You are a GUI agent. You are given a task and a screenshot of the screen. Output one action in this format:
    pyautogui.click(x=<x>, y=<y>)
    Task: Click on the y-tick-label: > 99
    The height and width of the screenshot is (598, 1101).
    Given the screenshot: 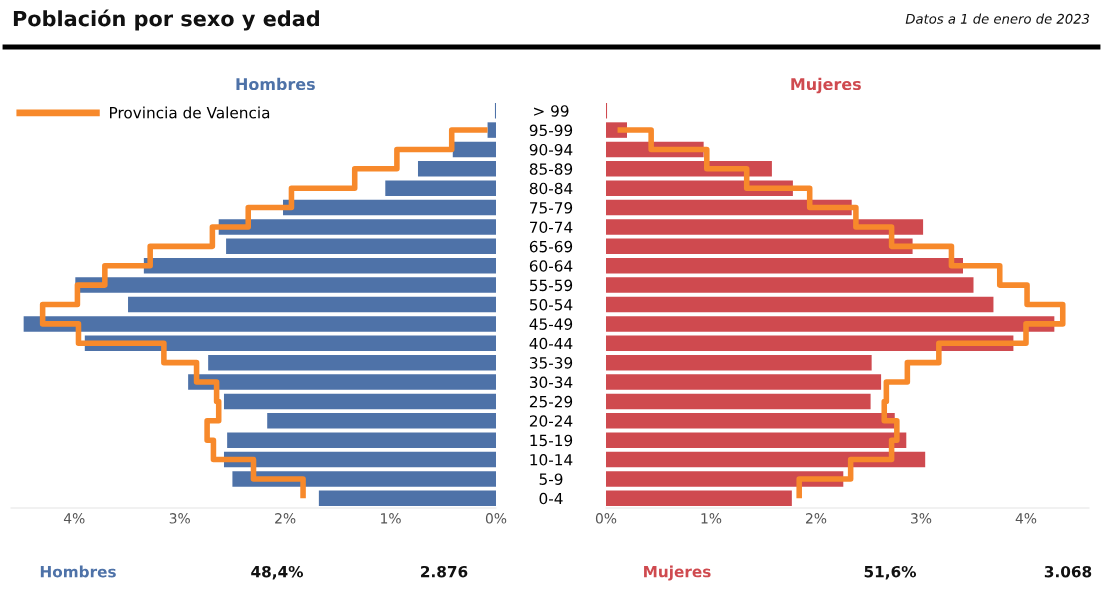 What is the action you would take?
    pyautogui.click(x=551, y=111)
    